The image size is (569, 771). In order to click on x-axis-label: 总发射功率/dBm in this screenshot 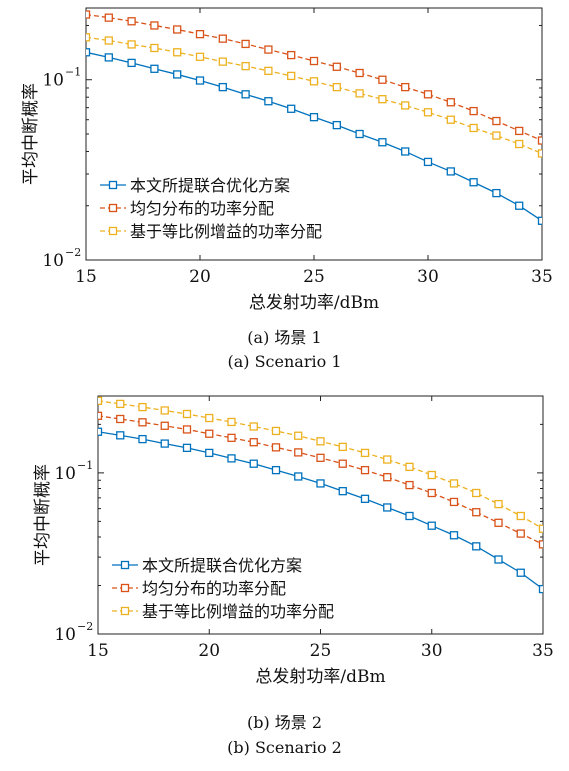, I will do `click(314, 303)`.